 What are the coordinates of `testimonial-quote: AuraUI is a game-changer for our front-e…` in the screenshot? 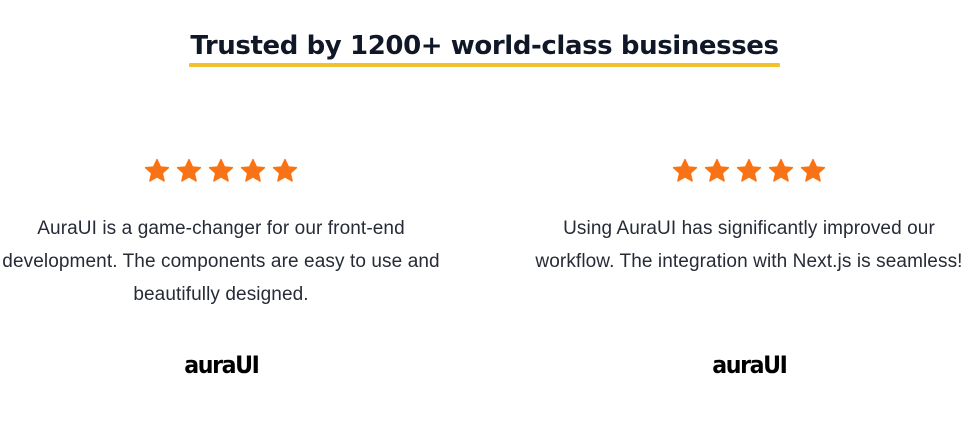 It's located at (221, 261).